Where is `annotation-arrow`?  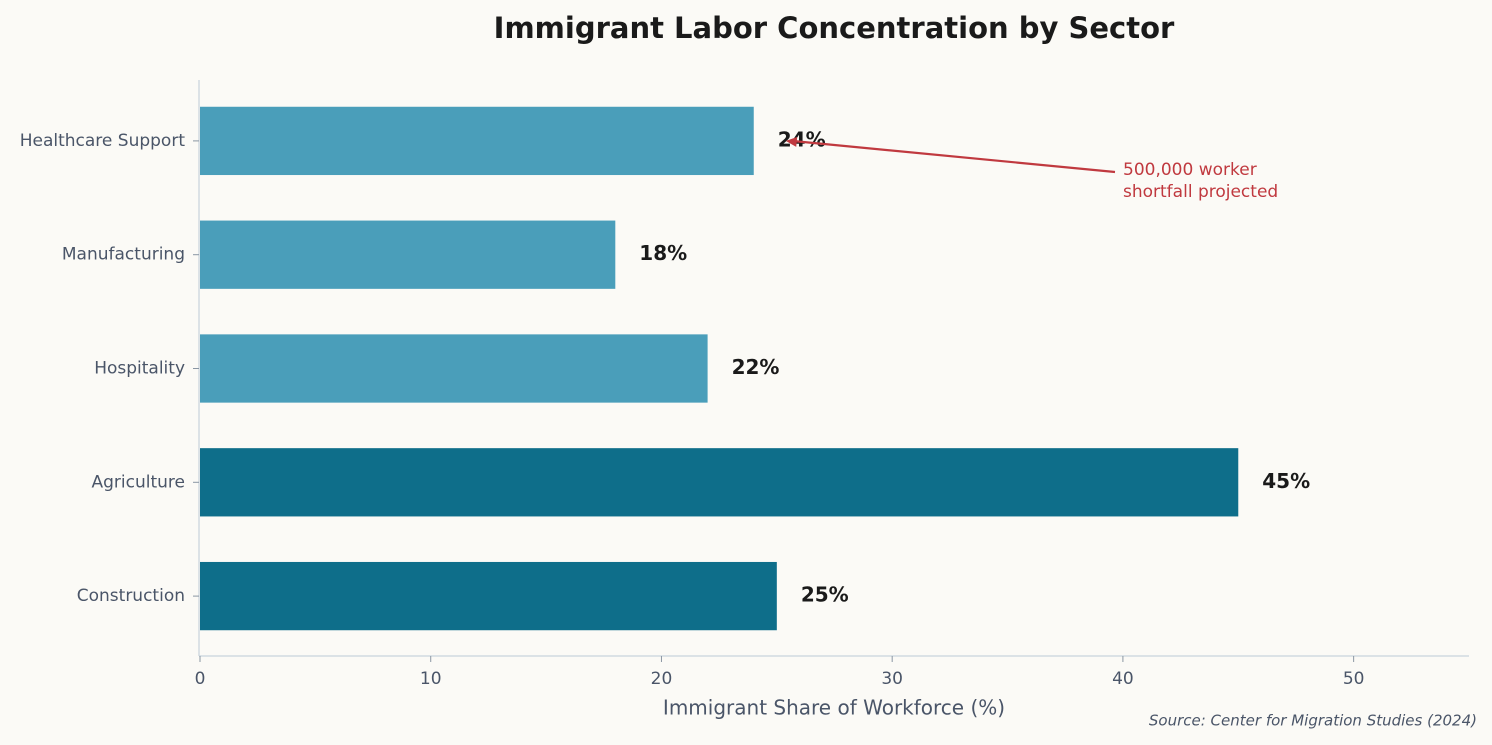 annotation-arrow is located at coordinates (953, 156).